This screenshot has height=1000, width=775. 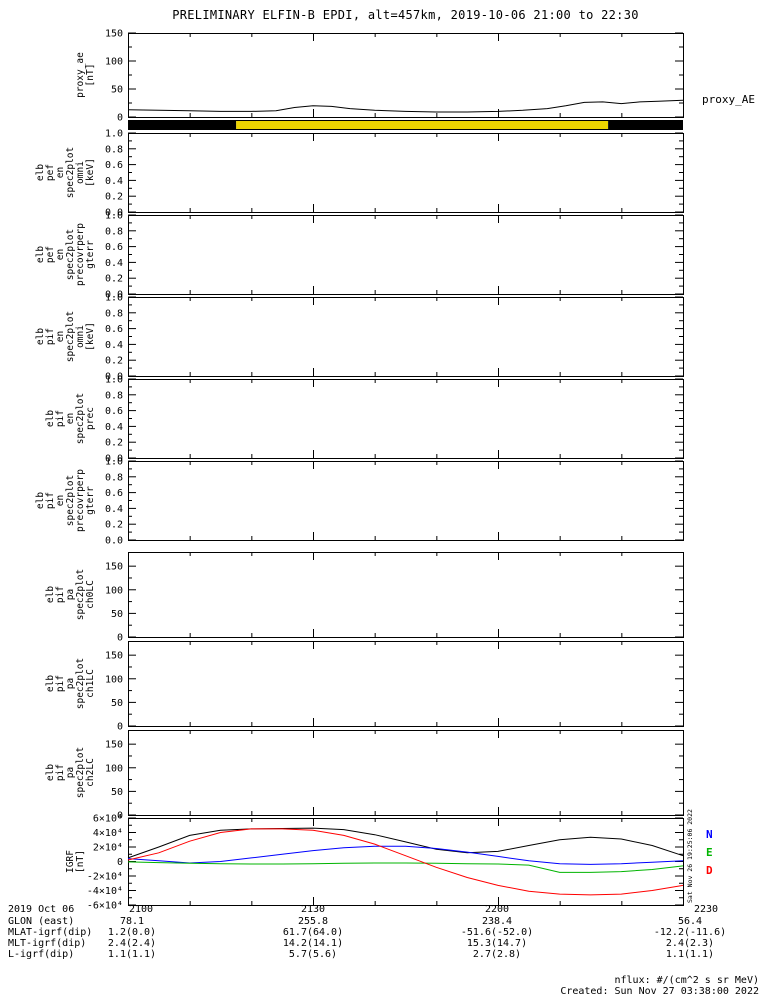 I want to click on y-tick-label: 2×10⁴, so click(x=108, y=848).